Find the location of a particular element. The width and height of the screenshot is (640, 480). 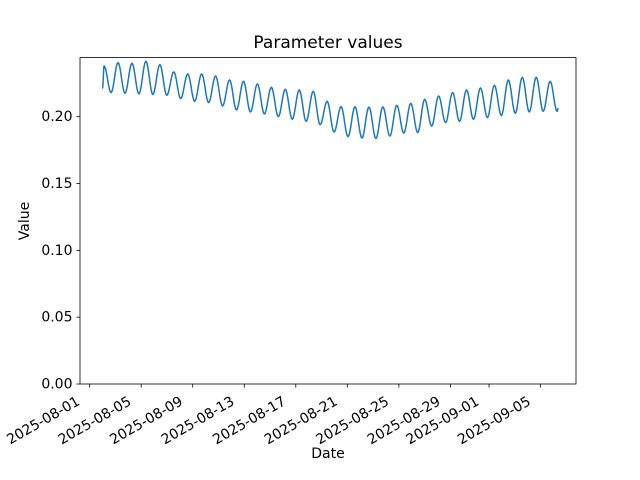

y-tick-label: 0.00 is located at coordinates (56, 384).